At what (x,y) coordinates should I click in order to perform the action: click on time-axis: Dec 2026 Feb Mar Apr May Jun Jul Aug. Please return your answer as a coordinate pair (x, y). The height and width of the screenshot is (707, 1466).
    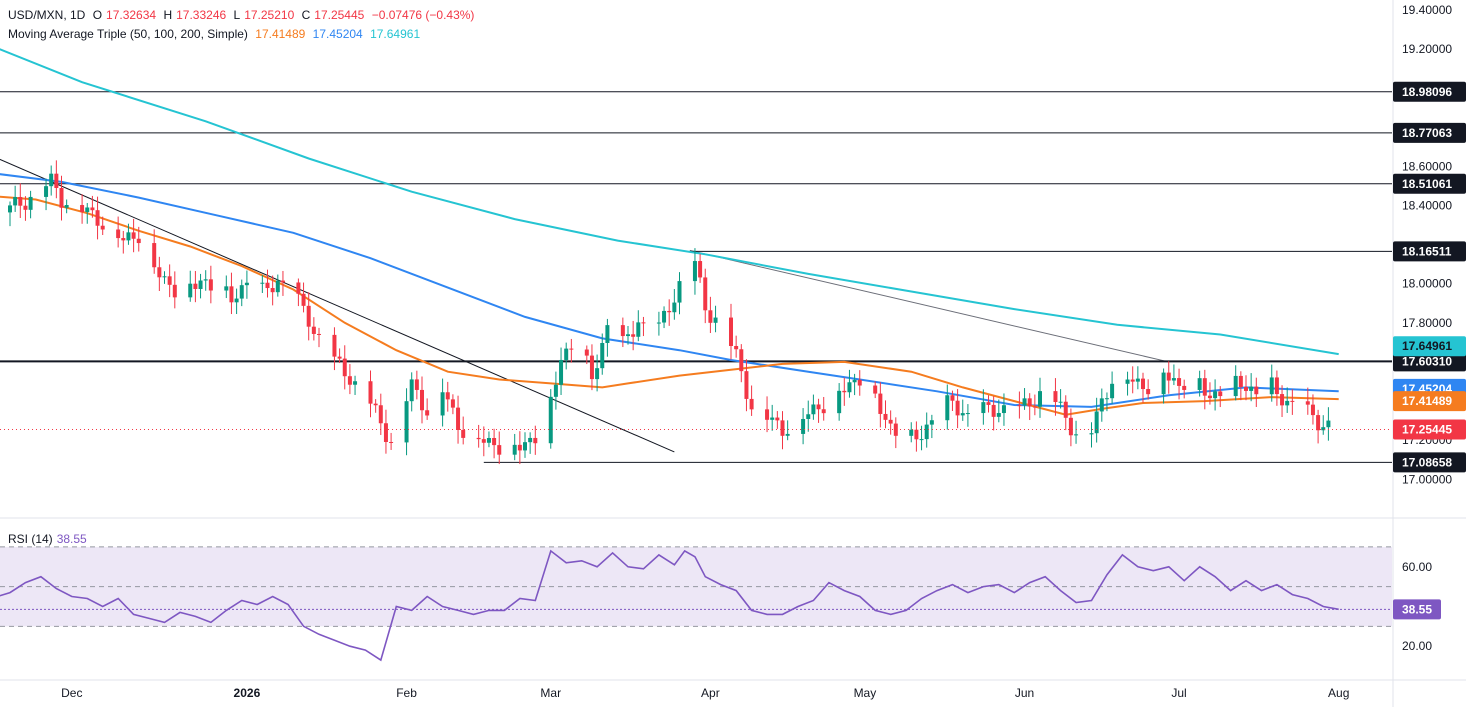
    Looking at the image, I should click on (705, 693).